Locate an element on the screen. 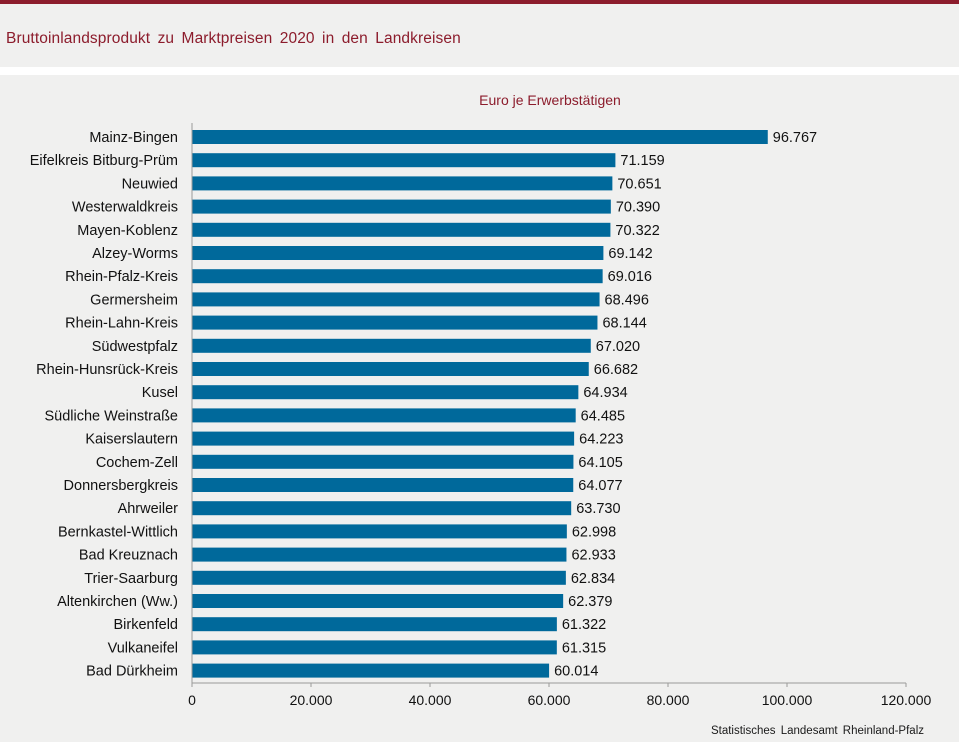 This screenshot has height=742, width=959. category-label: Bad Dürkheim is located at coordinates (132, 672).